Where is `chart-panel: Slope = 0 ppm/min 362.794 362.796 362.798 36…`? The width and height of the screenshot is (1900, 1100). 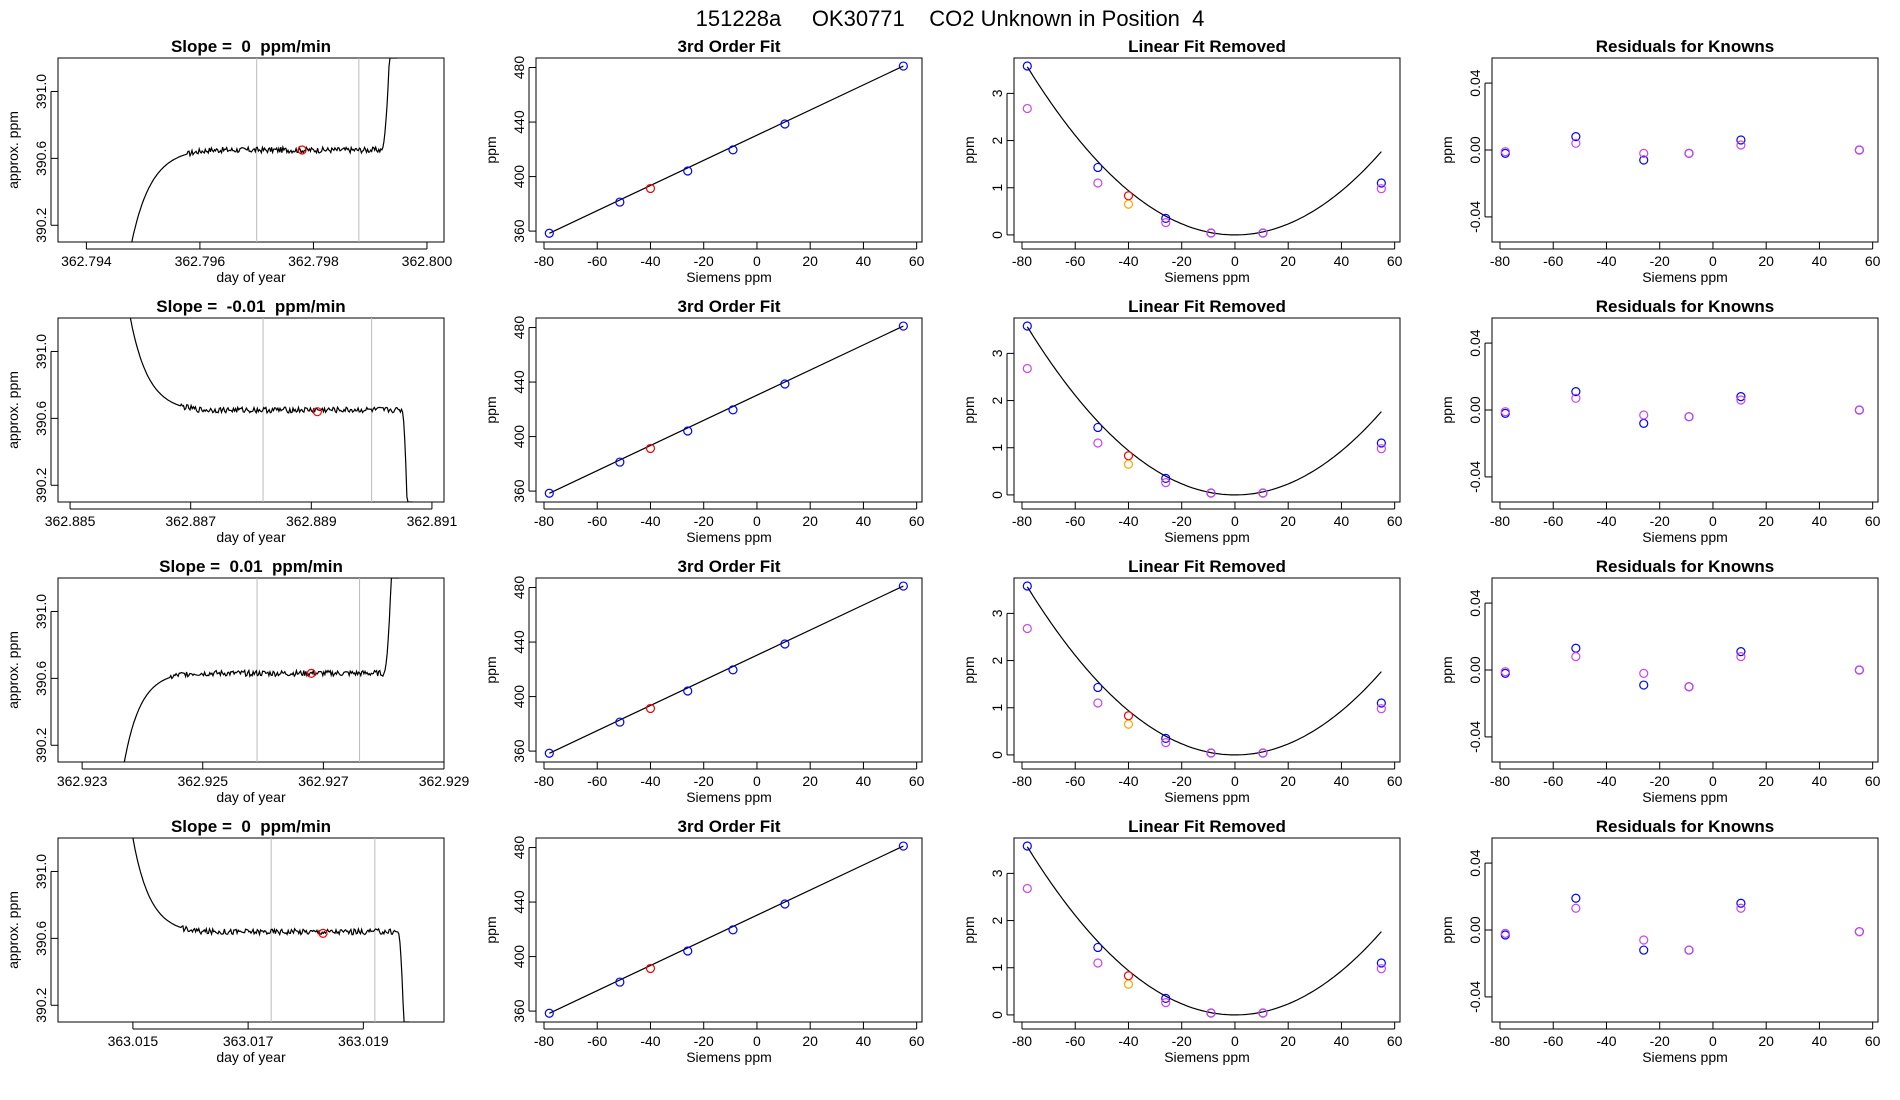 chart-panel: Slope = 0 ppm/min 362.794 362.796 362.798 36… is located at coordinates (228, 161).